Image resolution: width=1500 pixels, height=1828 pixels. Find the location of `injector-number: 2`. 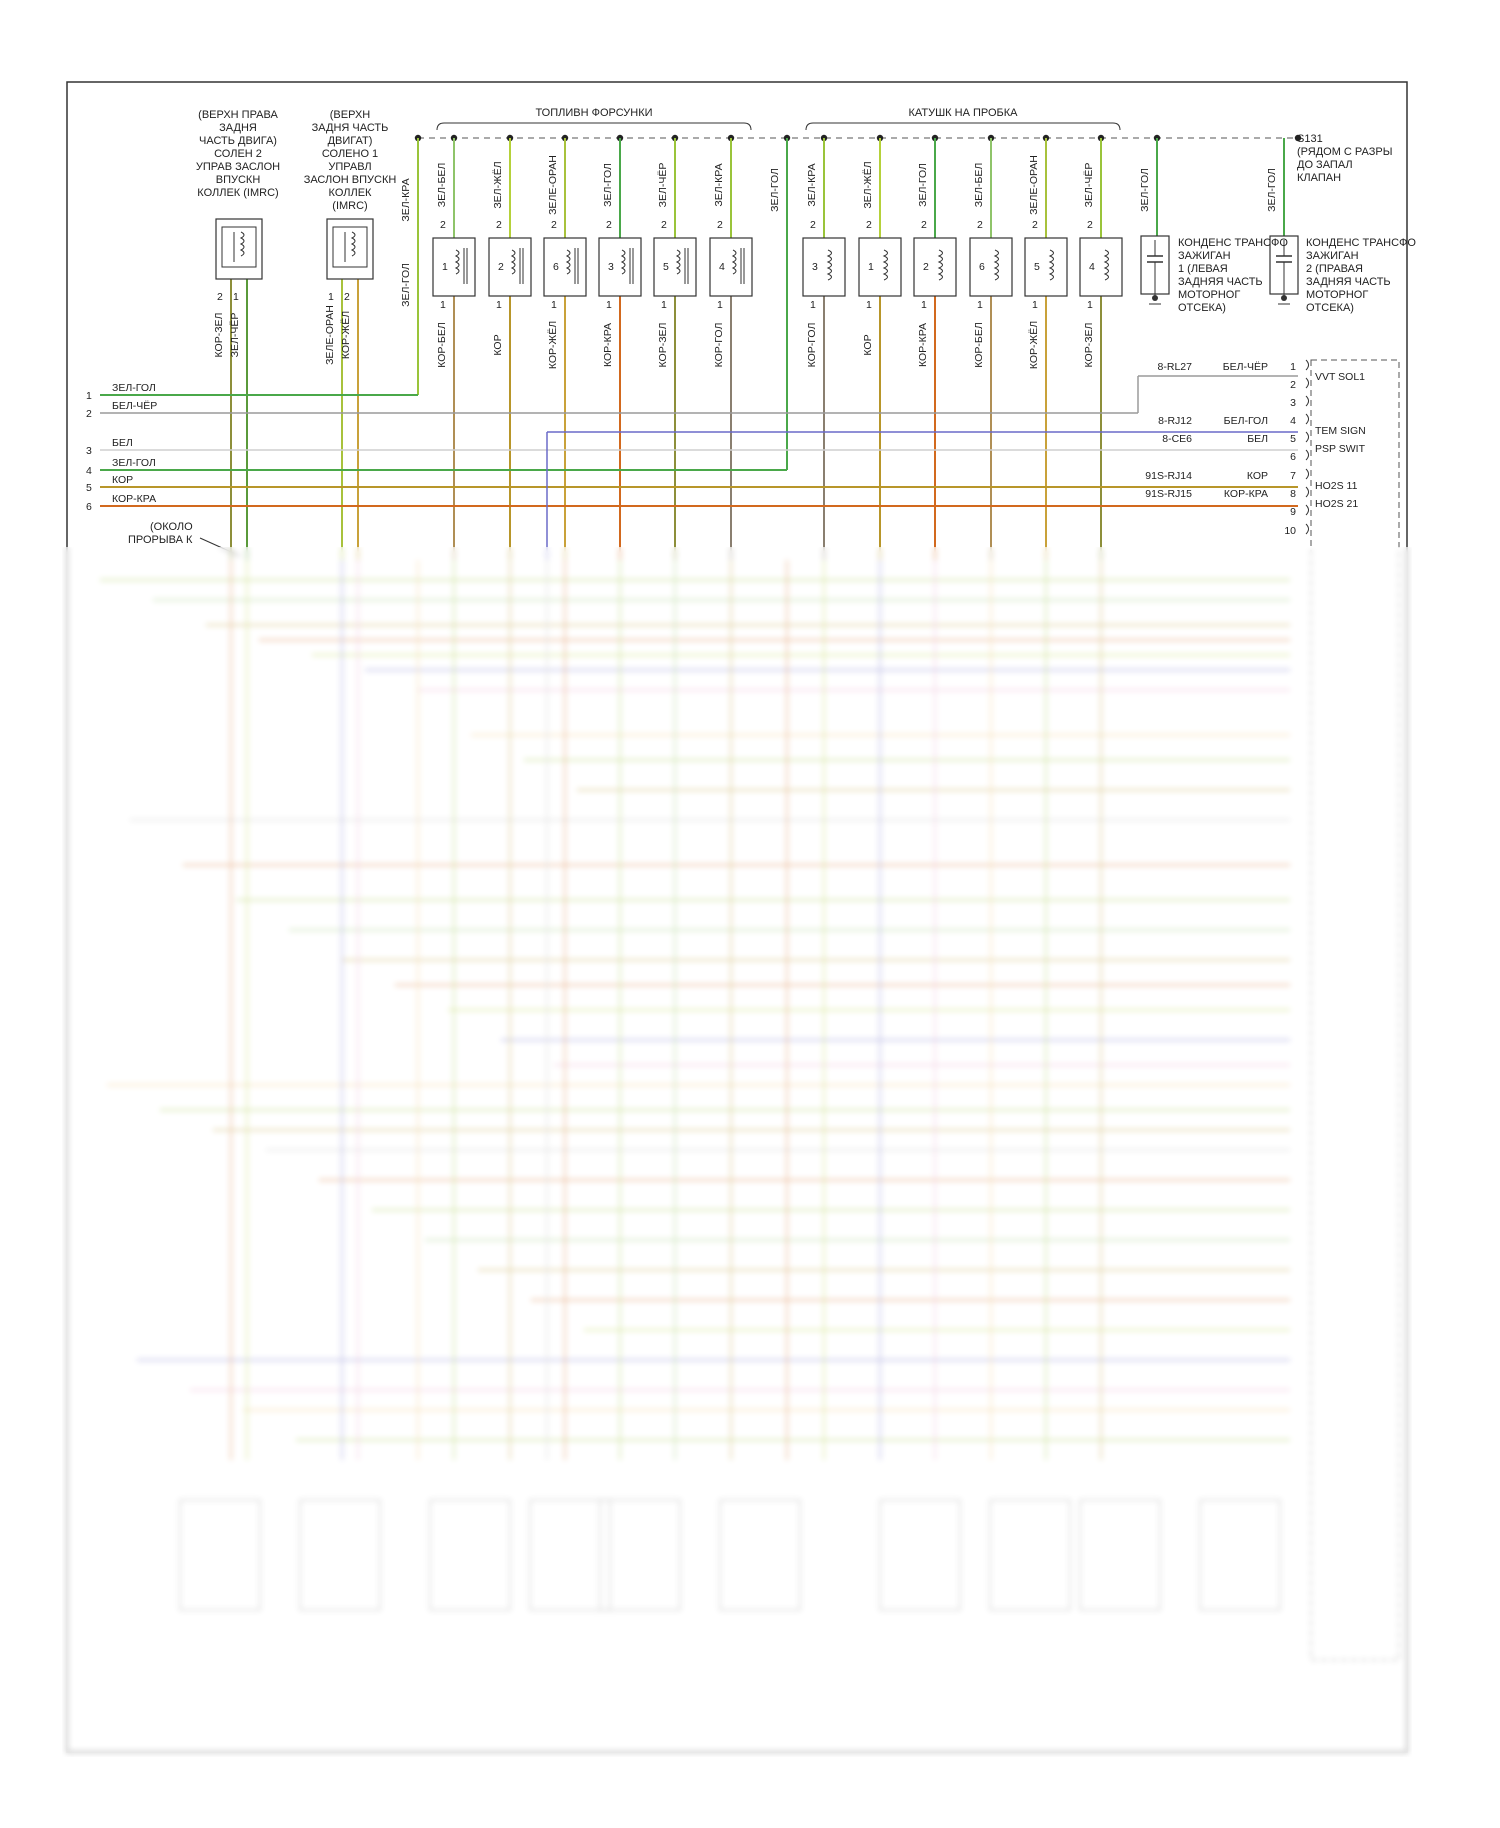

injector-number: 2 is located at coordinates (501, 267).